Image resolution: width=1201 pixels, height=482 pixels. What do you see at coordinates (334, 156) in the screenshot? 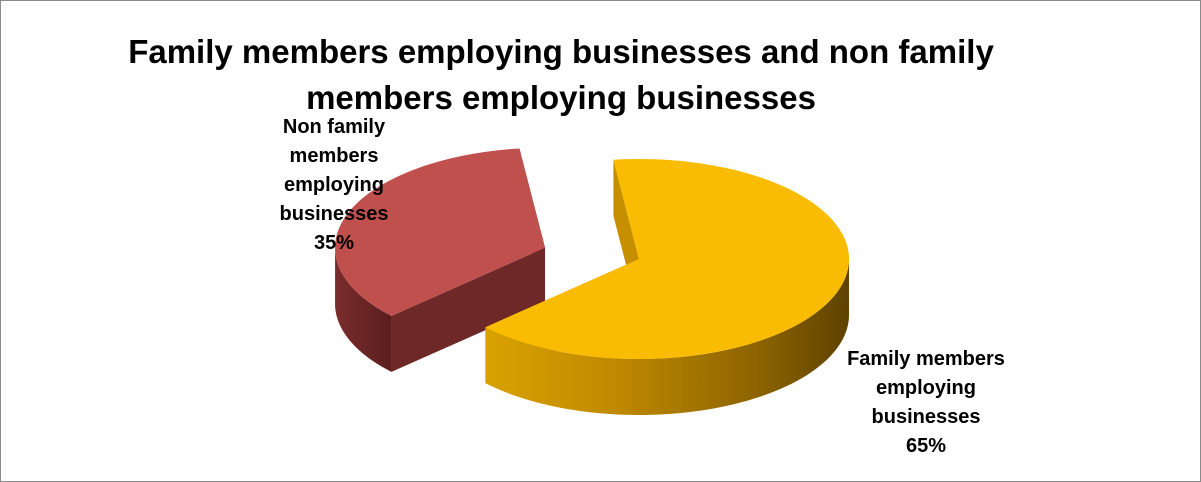
I see `slice-label-line: members` at bounding box center [334, 156].